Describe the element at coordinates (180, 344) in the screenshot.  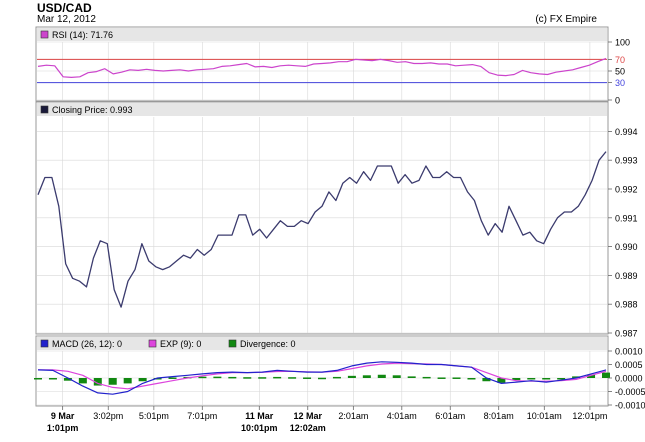
I see `exp-legend: EXP (9): 0` at that location.